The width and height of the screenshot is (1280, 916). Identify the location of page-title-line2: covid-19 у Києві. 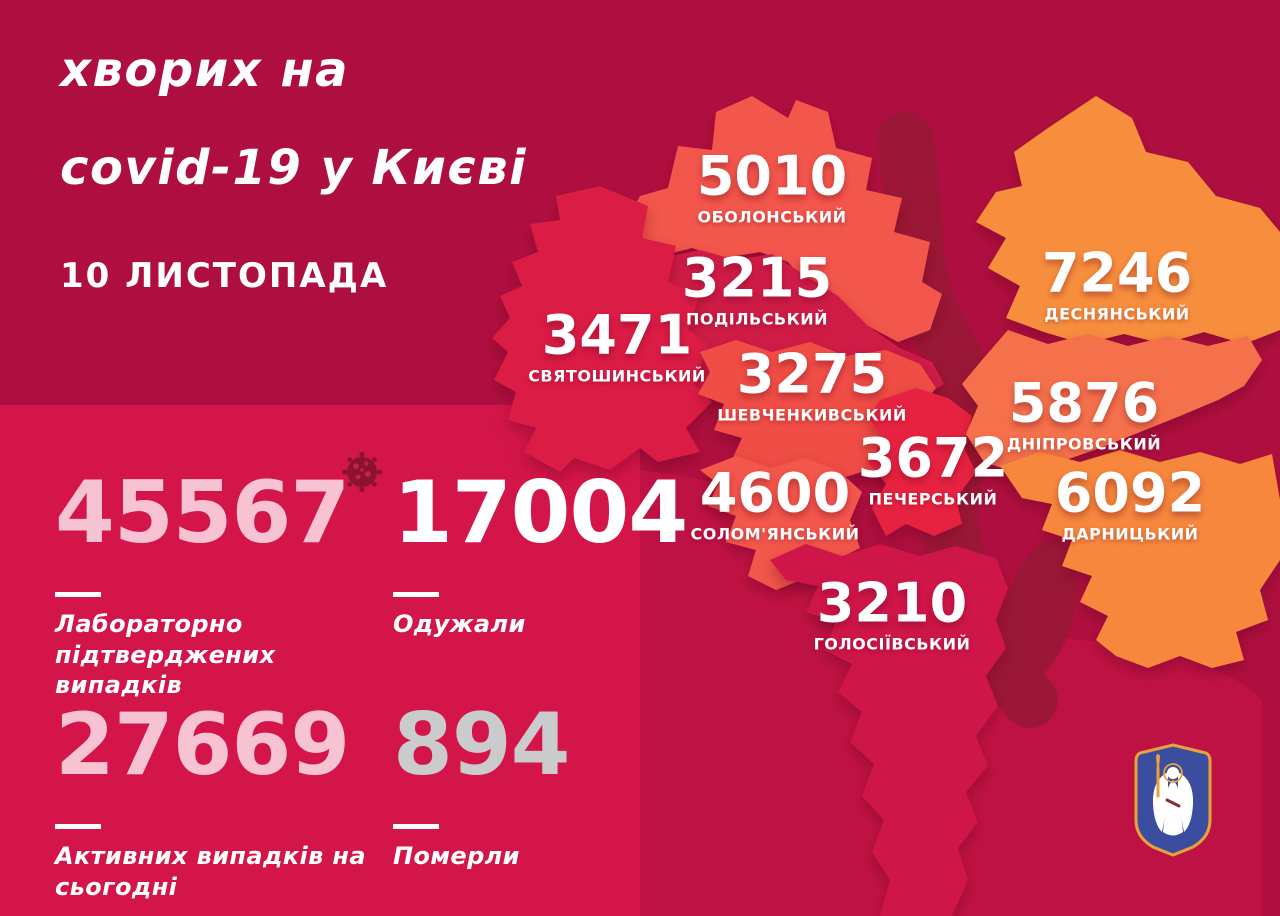
(294, 168).